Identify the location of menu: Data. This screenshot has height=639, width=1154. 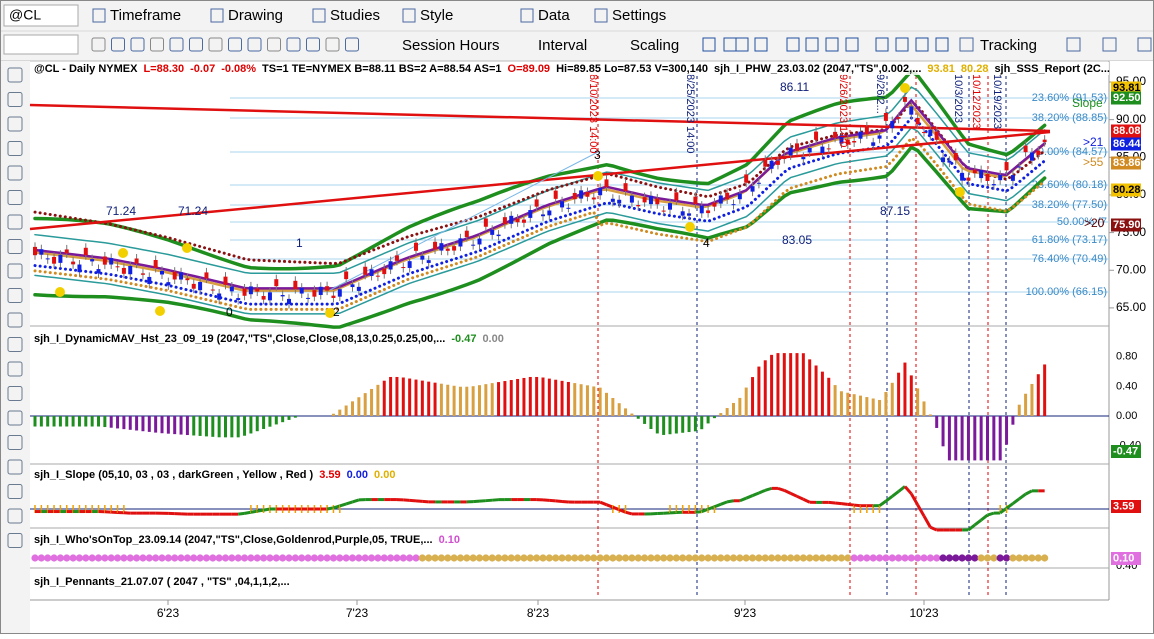
(554, 15).